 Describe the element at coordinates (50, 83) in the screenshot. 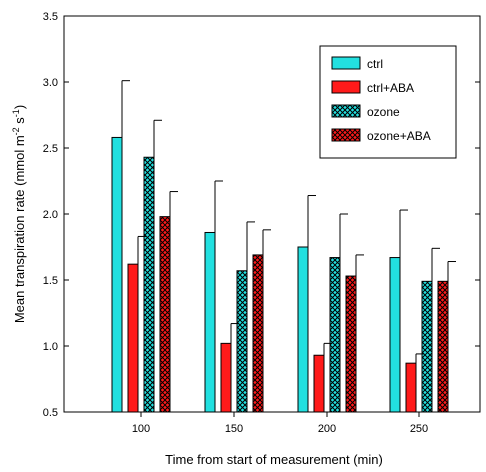

I see `y-tick-label: 3.0` at that location.